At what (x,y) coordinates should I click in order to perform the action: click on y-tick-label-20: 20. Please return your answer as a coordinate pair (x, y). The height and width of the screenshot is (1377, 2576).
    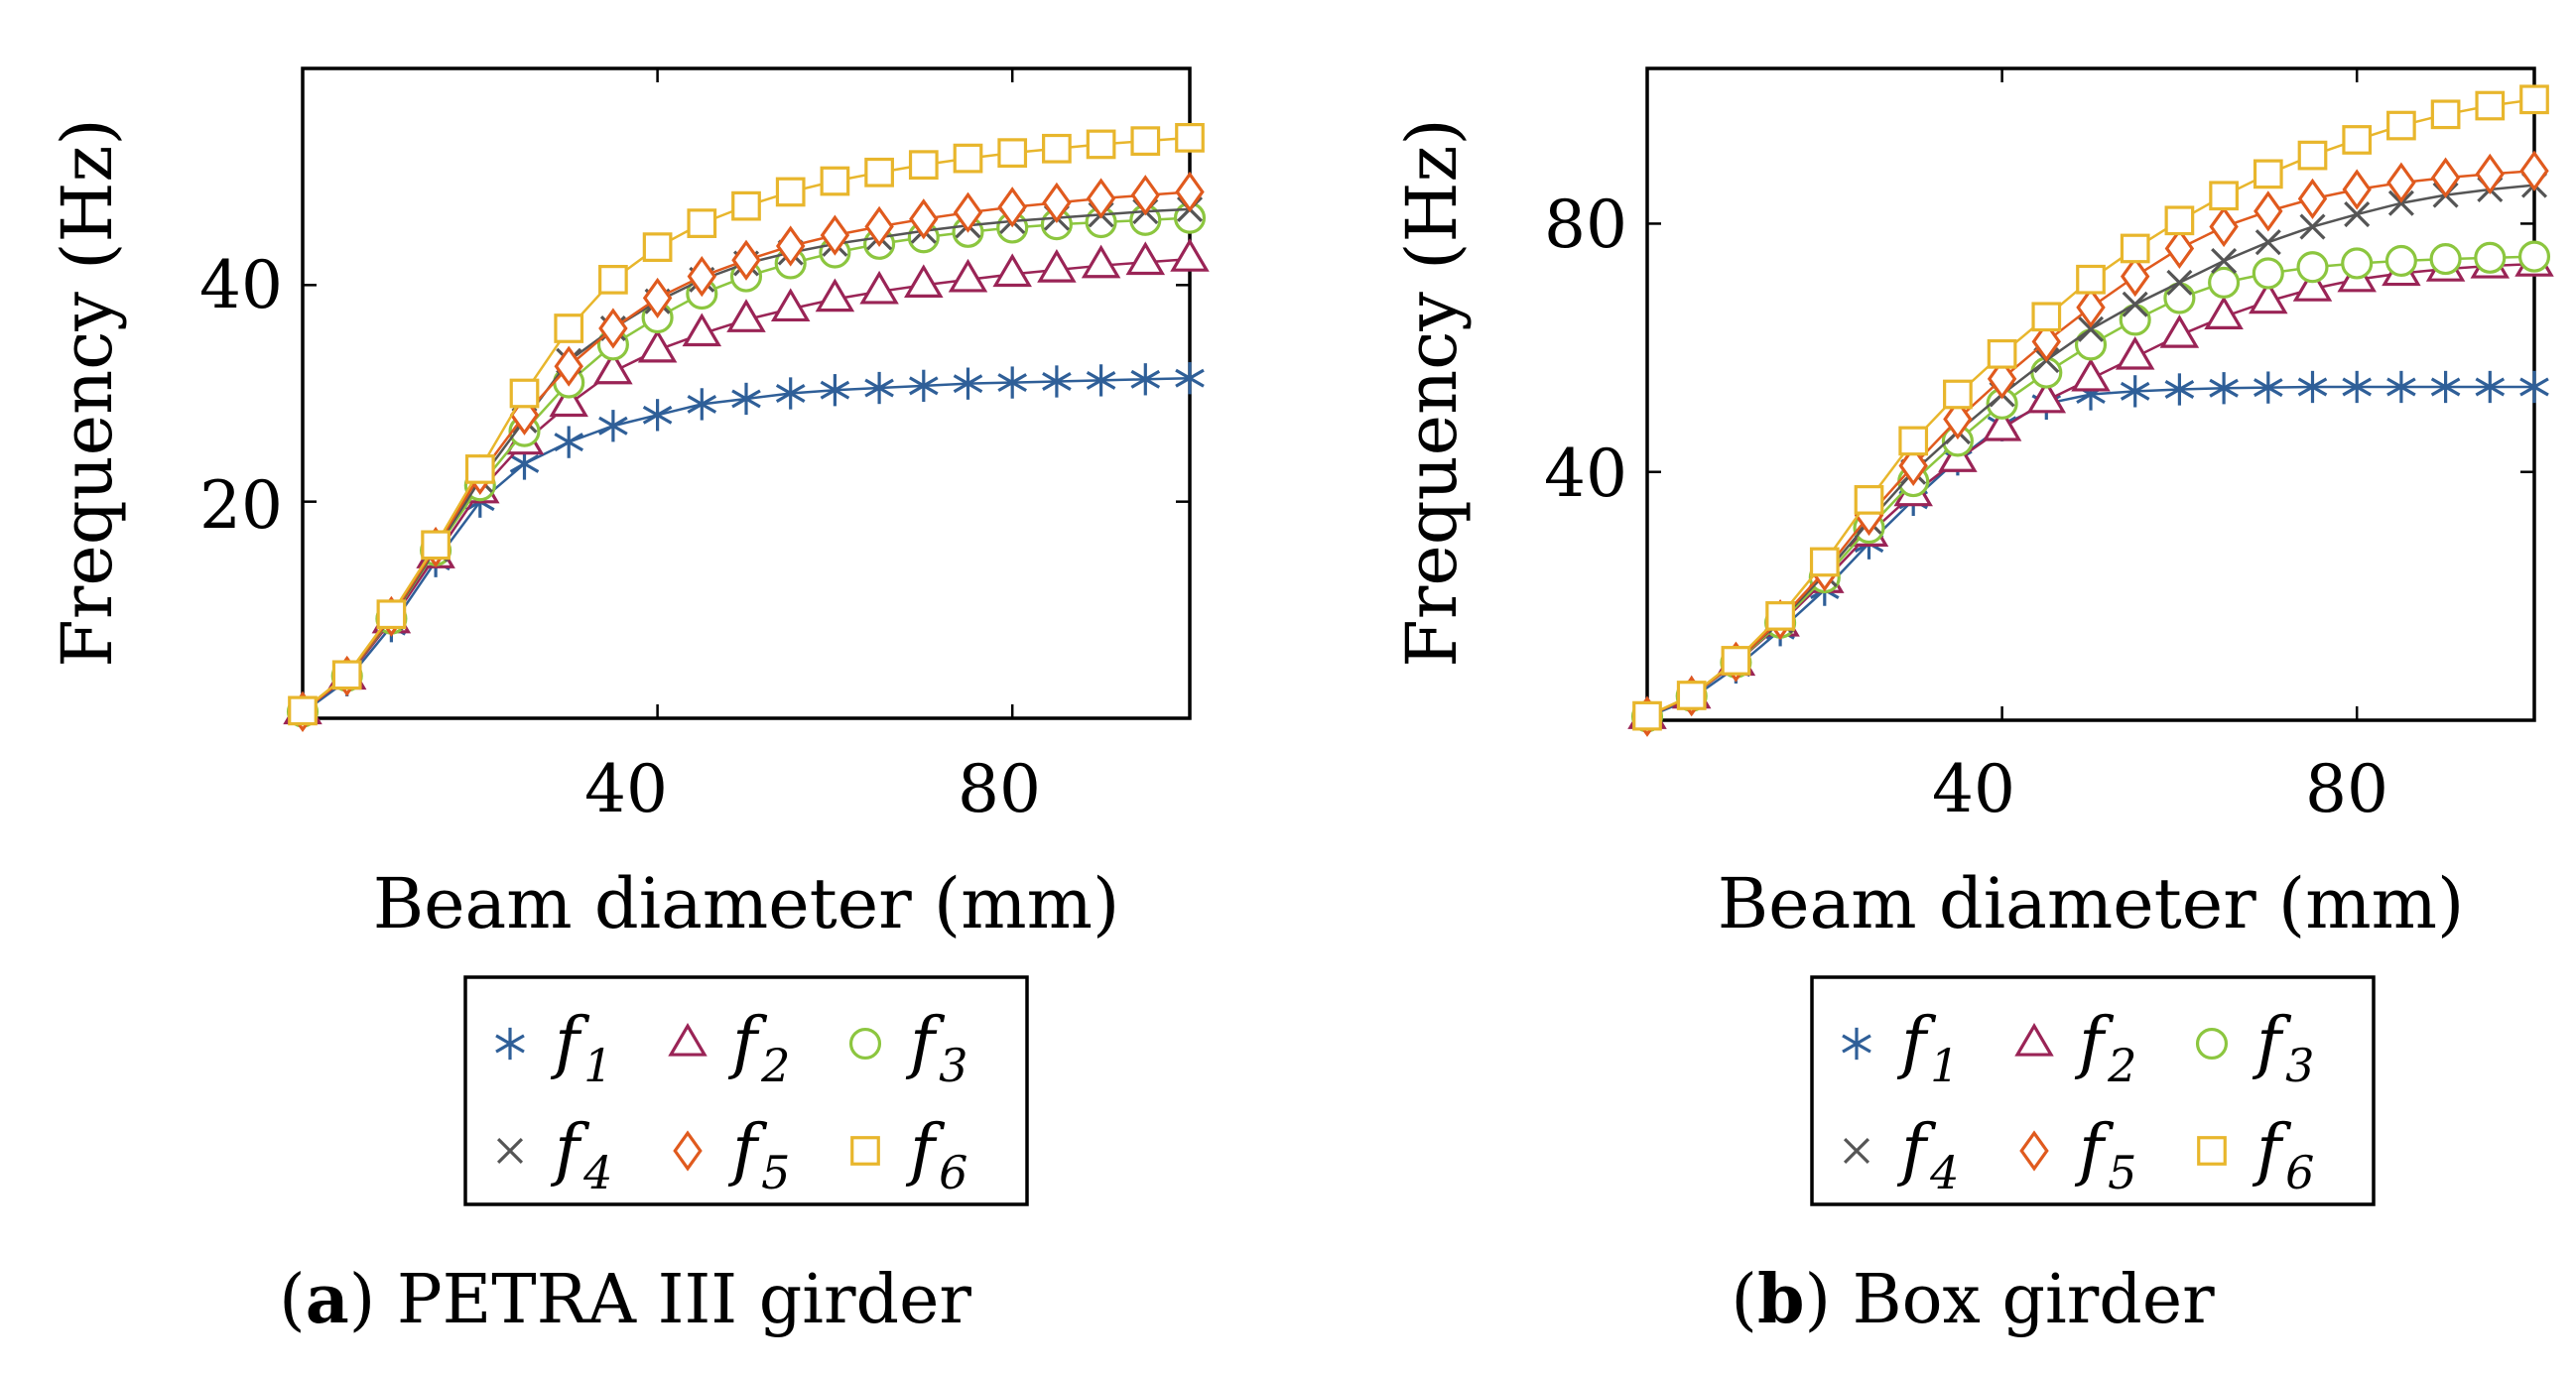
    Looking at the image, I should click on (241, 505).